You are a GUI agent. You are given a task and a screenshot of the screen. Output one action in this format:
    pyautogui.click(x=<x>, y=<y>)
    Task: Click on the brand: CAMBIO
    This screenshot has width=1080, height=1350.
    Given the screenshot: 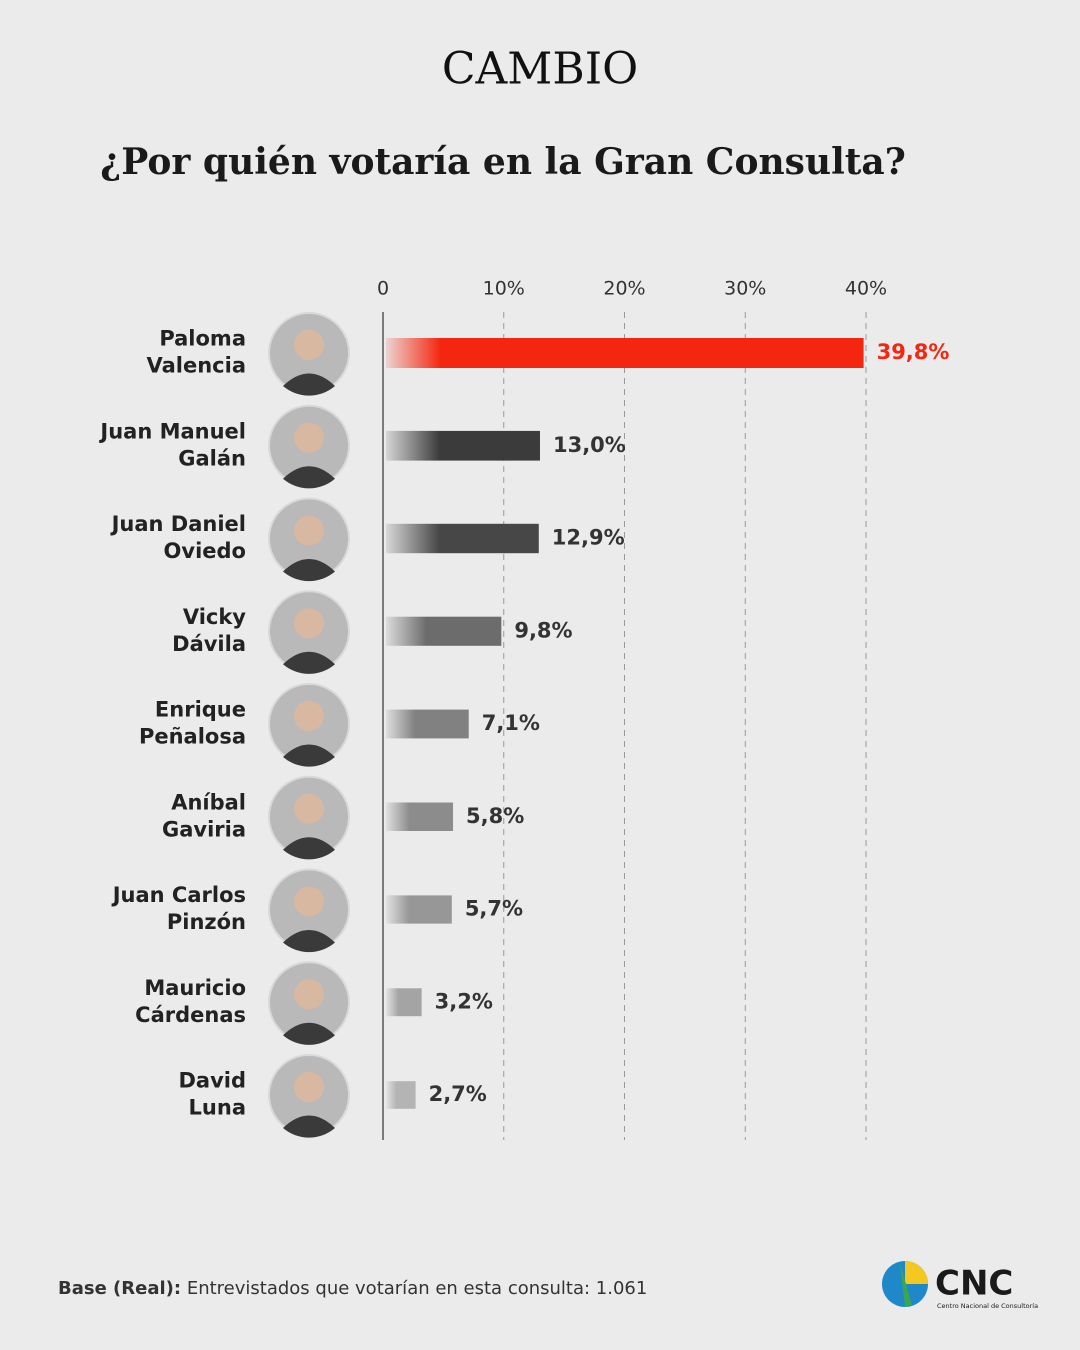 What is the action you would take?
    pyautogui.click(x=540, y=69)
    